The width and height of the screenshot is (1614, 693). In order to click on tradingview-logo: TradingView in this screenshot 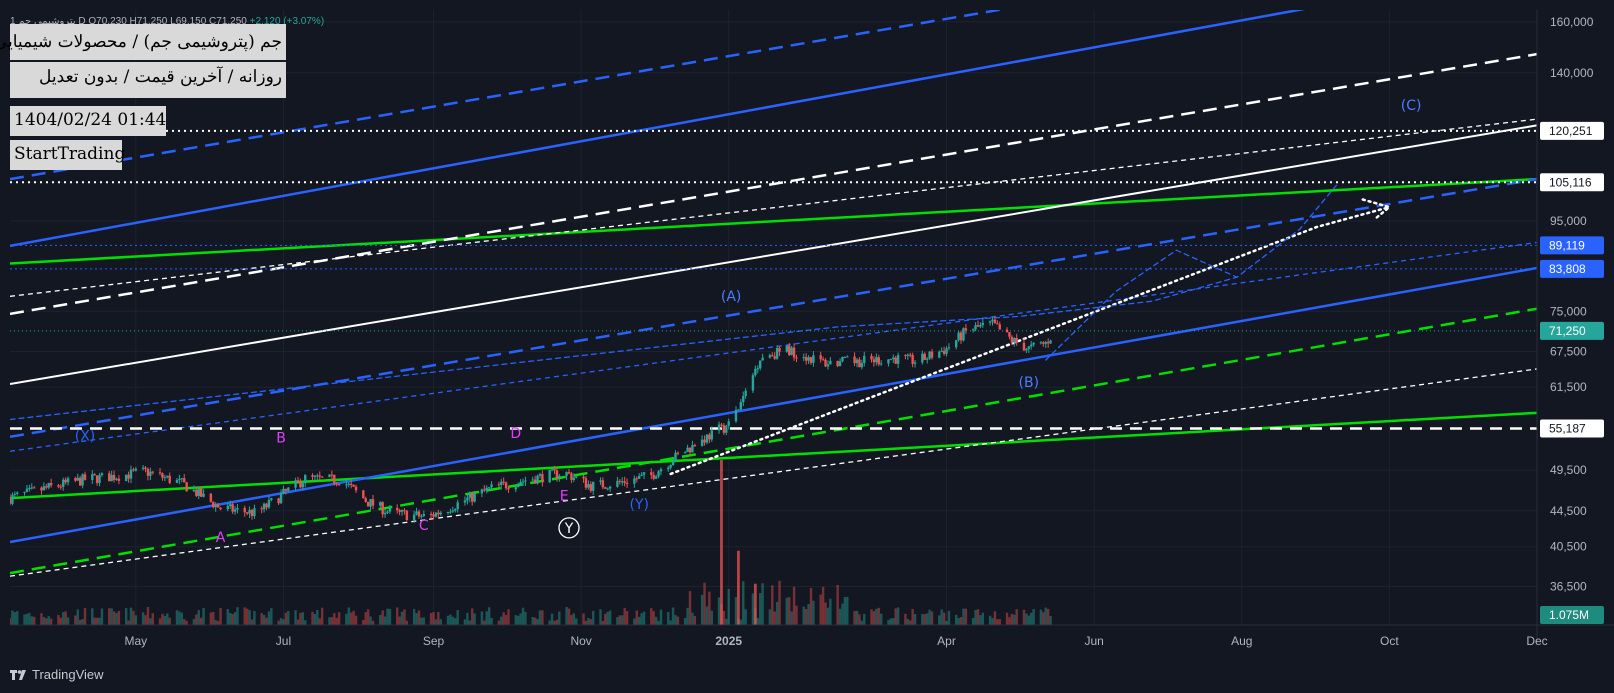, I will do `click(57, 674)`.